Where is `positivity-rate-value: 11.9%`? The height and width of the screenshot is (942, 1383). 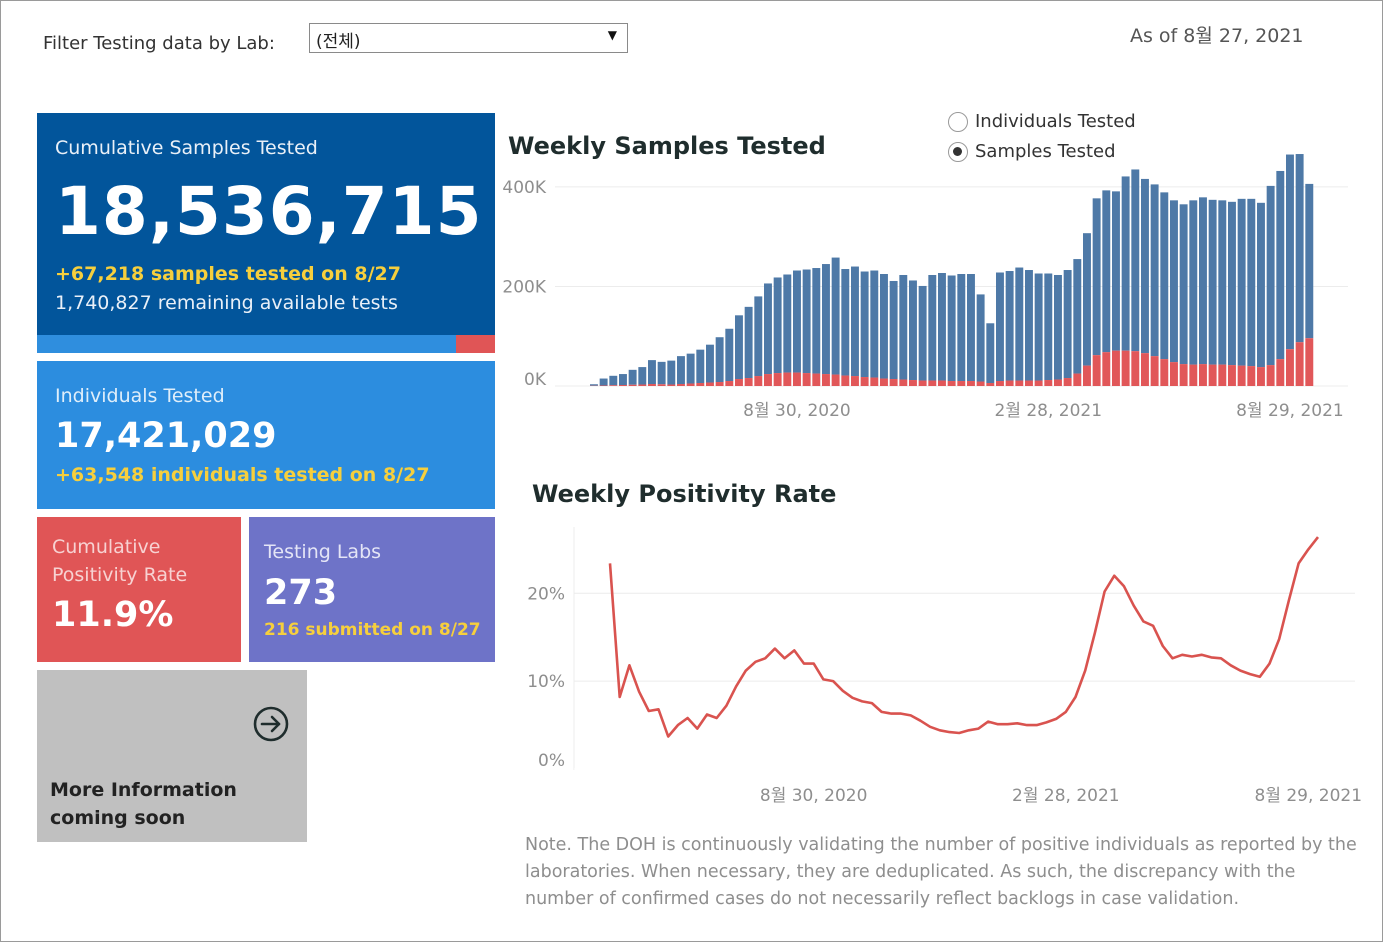
positivity-rate-value: 11.9% is located at coordinates (113, 615).